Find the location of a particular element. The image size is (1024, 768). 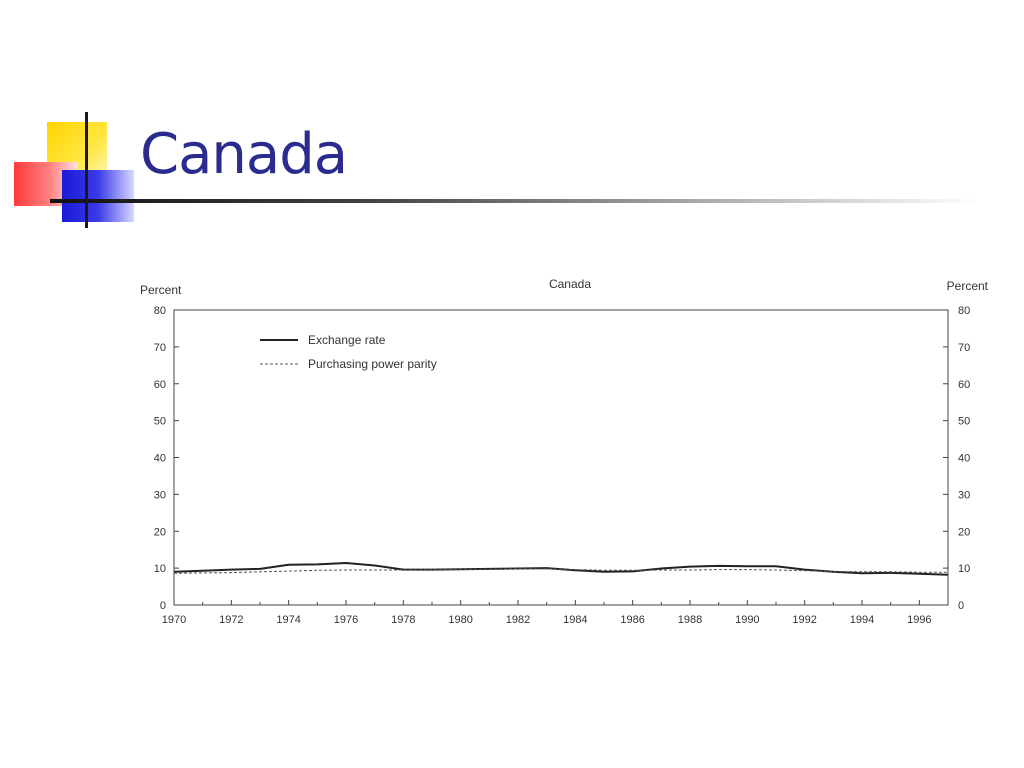

x-tick-label: 1996 is located at coordinates (919, 620).